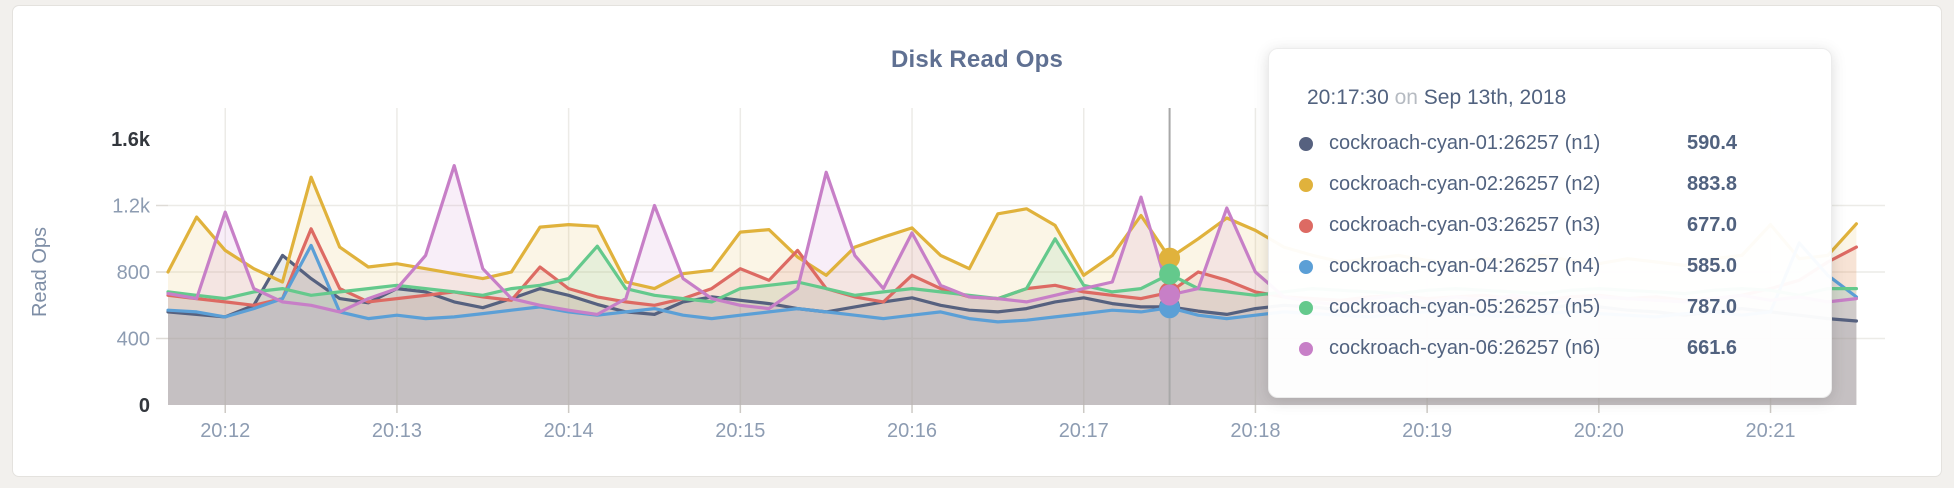 This screenshot has height=488, width=1954. What do you see at coordinates (1465, 184) in the screenshot?
I see `series-label: cockroach-cyan-02:26257 (n2)` at bounding box center [1465, 184].